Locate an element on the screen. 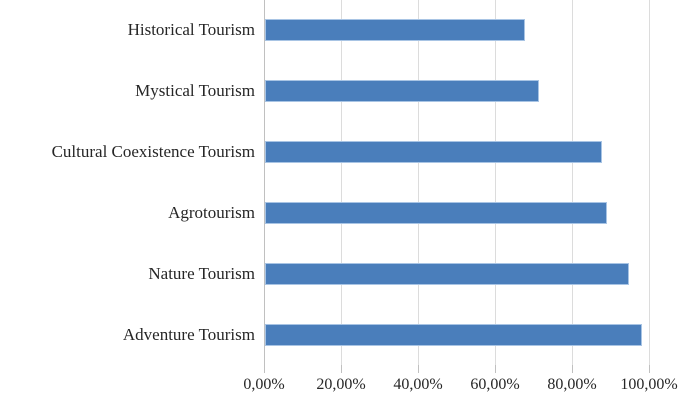 The height and width of the screenshot is (408, 685). category-label: Adventure Tourism is located at coordinates (188, 334).